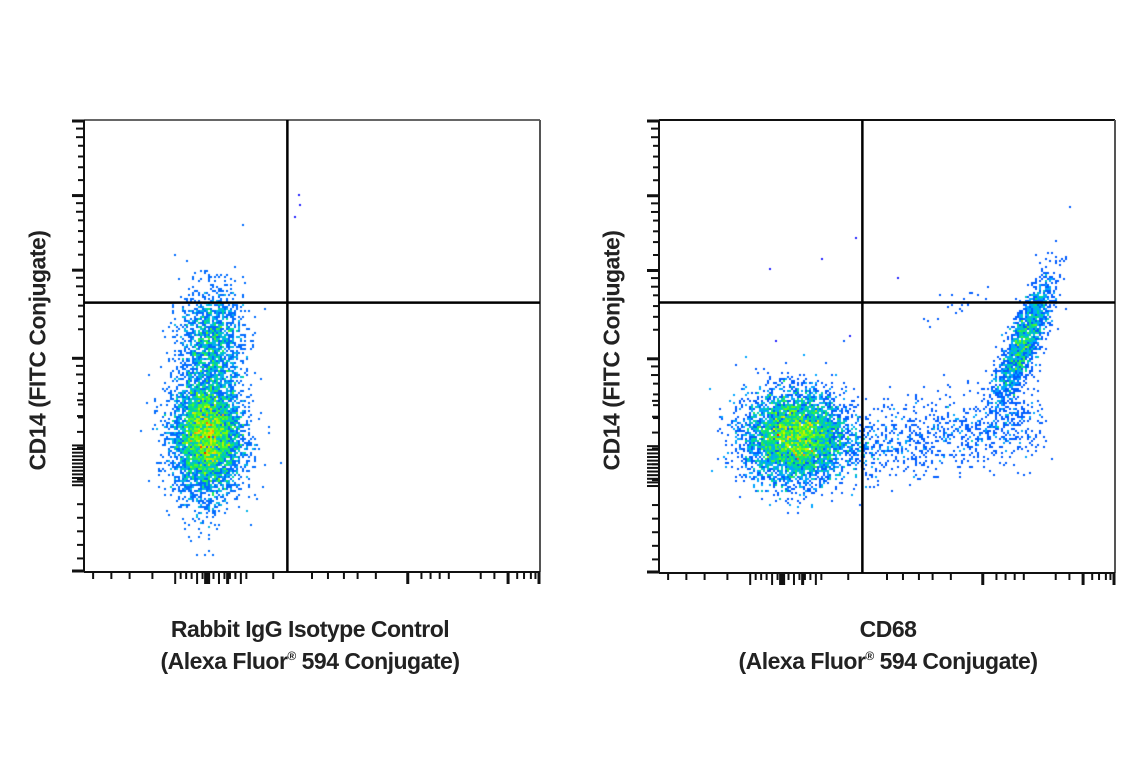 Image resolution: width=1141 pixels, height=768 pixels. I want to click on x-axis-label-line1: CD68, so click(888, 629).